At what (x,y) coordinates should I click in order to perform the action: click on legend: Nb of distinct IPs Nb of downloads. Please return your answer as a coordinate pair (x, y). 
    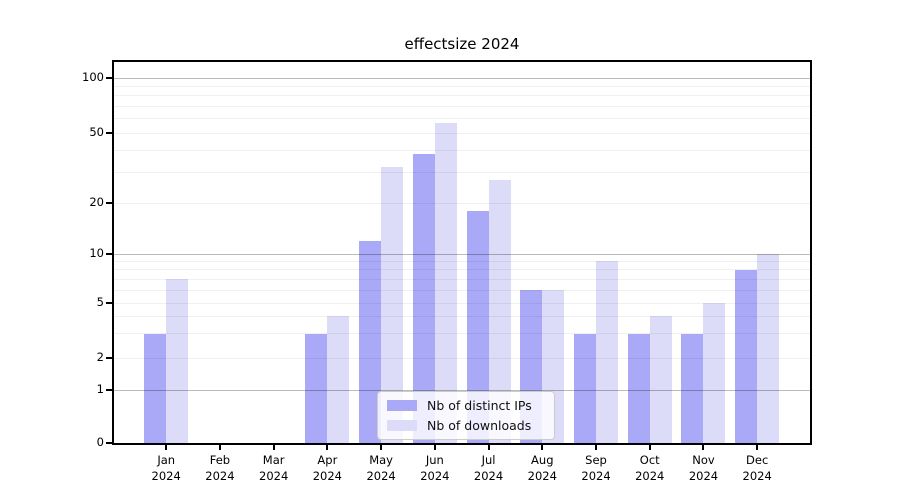
    Looking at the image, I should click on (466, 415).